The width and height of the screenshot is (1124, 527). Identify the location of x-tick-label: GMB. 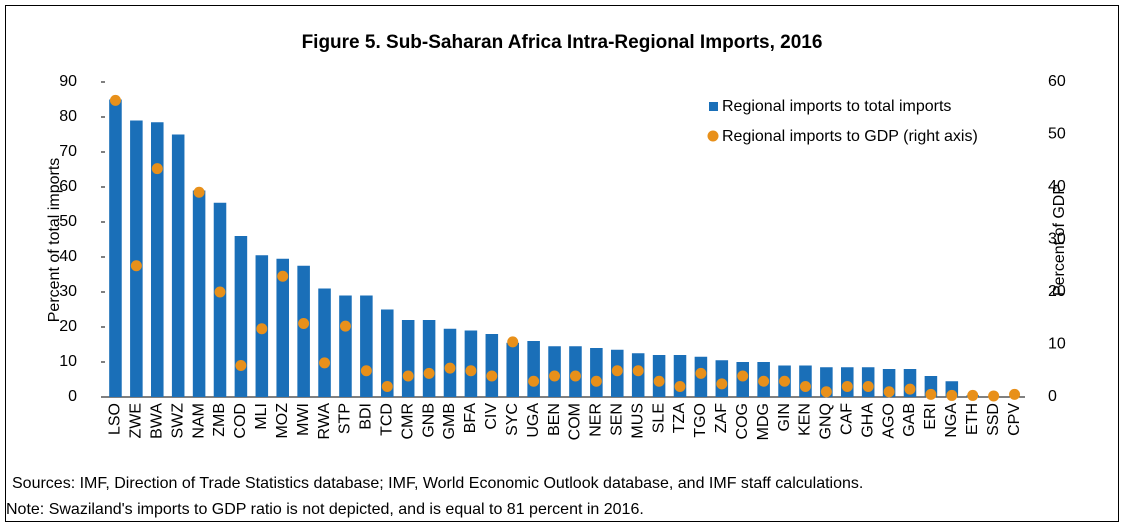
(449, 421).